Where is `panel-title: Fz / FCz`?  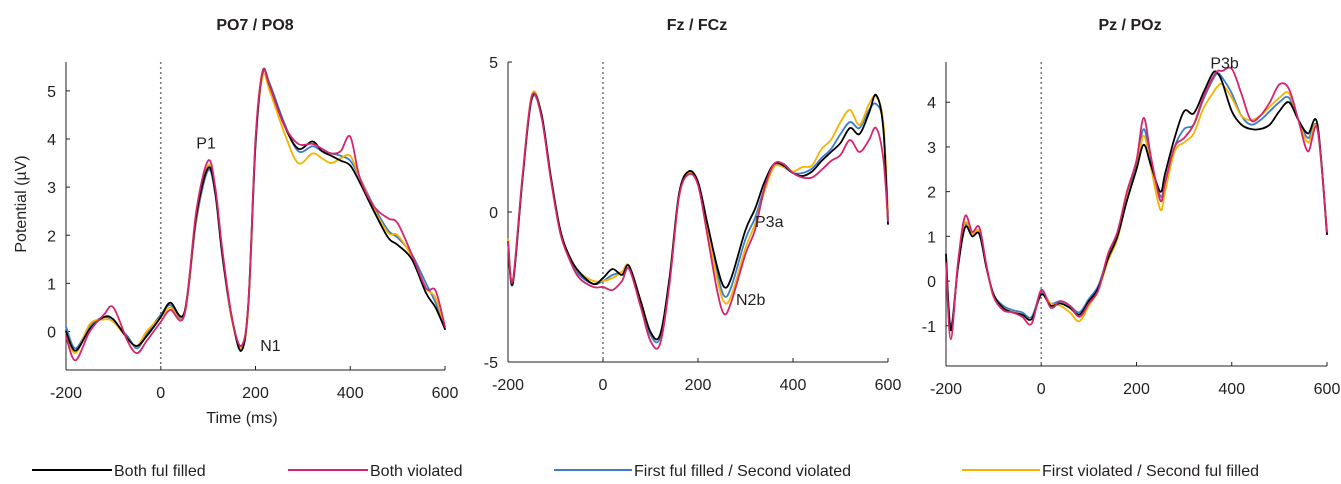 panel-title: Fz / FCz is located at coordinates (697, 25).